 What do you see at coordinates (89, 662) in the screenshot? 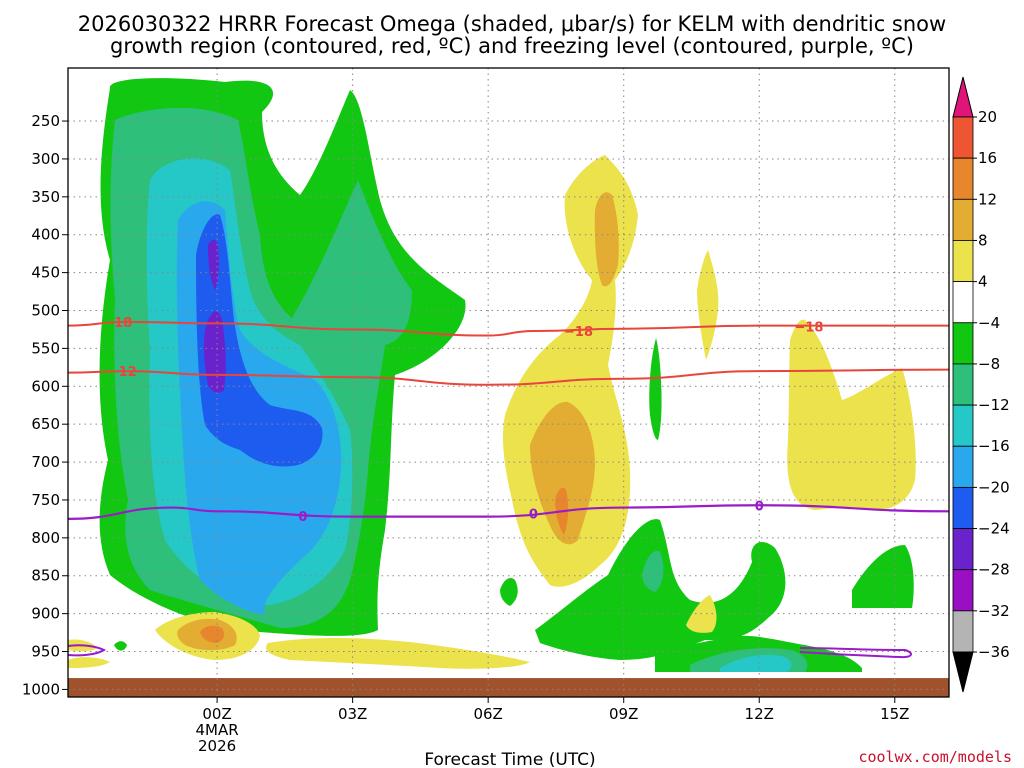
I see `omega-area-plus4-g` at bounding box center [89, 662].